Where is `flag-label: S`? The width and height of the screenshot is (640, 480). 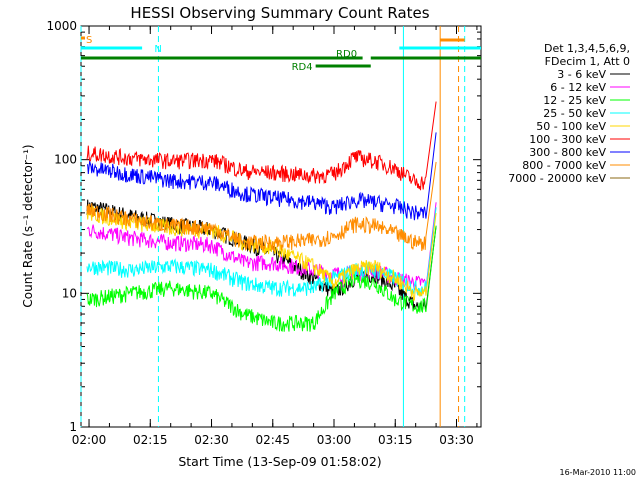 flag-label: S is located at coordinates (89, 40).